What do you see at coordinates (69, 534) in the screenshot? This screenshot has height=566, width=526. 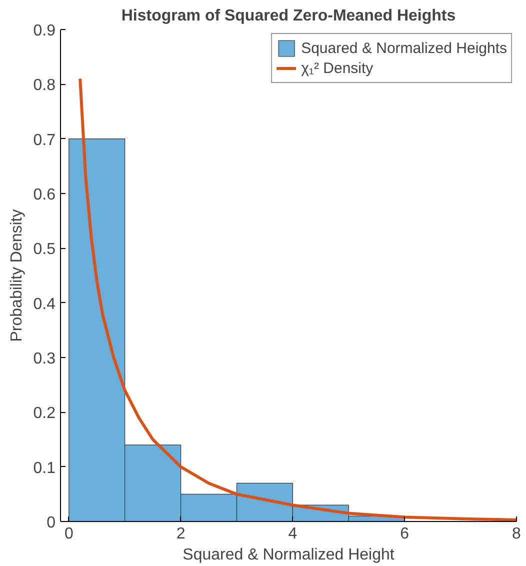 I see `x-tick-label: 0` at bounding box center [69, 534].